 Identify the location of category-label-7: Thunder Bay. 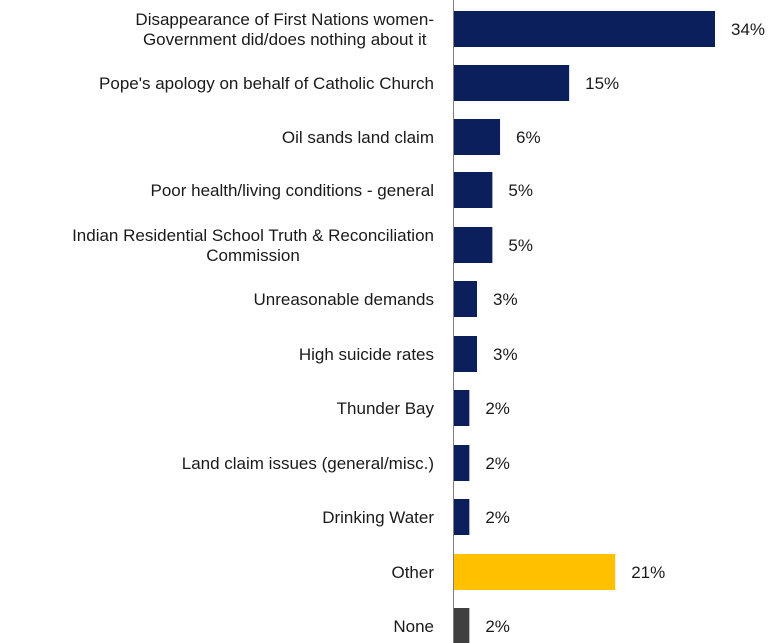
(386, 408).